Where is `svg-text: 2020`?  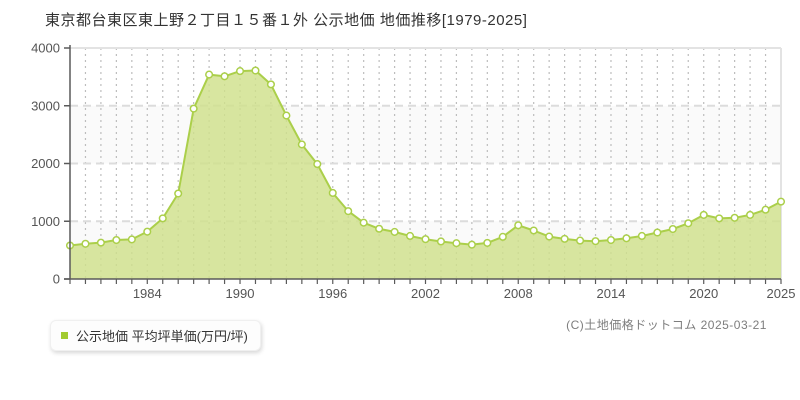
svg-text: 2020 is located at coordinates (703, 293).